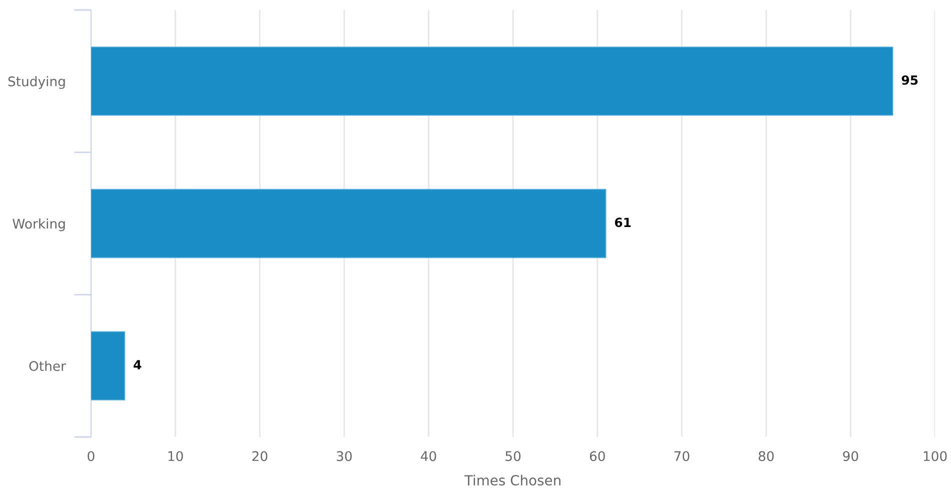  I want to click on x-tick-label: 80, so click(766, 456).